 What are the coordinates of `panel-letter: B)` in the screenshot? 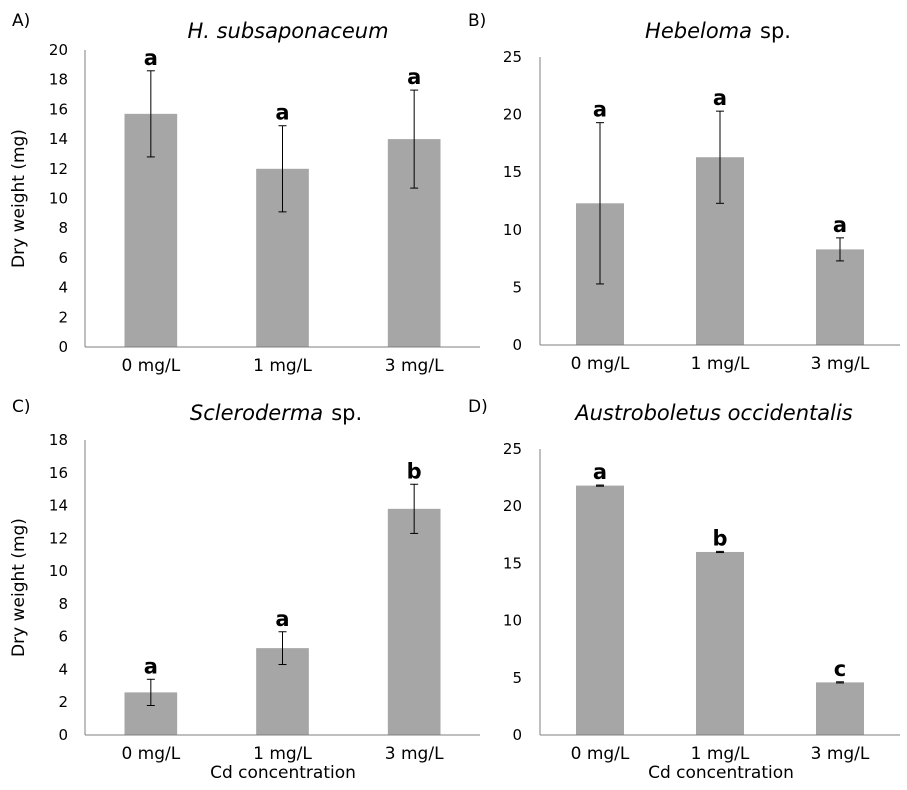 It's located at (477, 21).